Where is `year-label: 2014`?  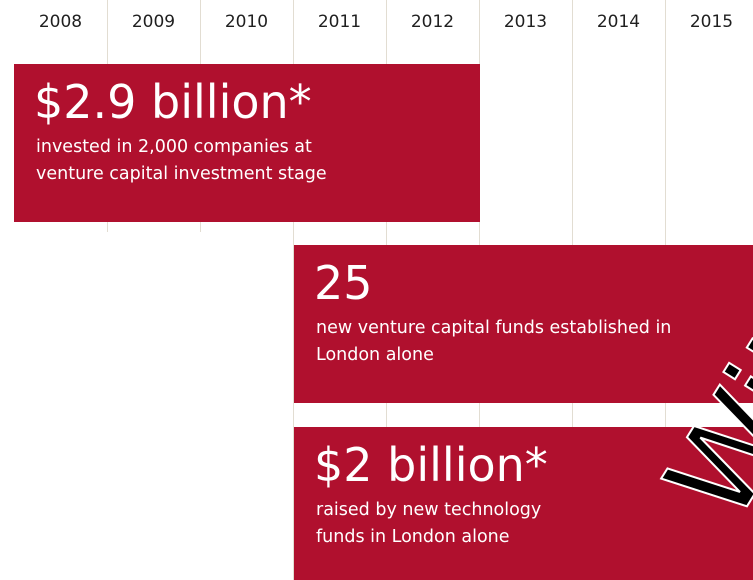 year-label: 2014 is located at coordinates (618, 22).